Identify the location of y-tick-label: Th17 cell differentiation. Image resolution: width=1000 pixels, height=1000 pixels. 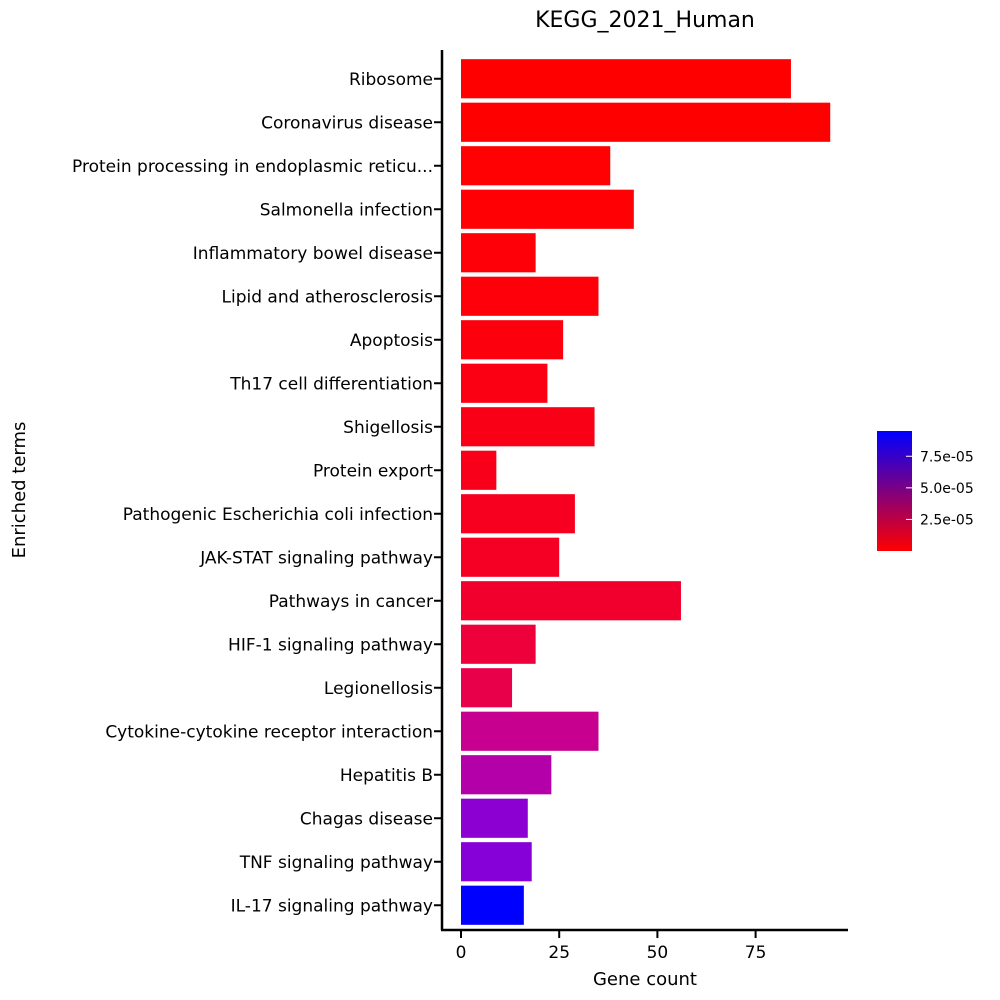
(331, 384).